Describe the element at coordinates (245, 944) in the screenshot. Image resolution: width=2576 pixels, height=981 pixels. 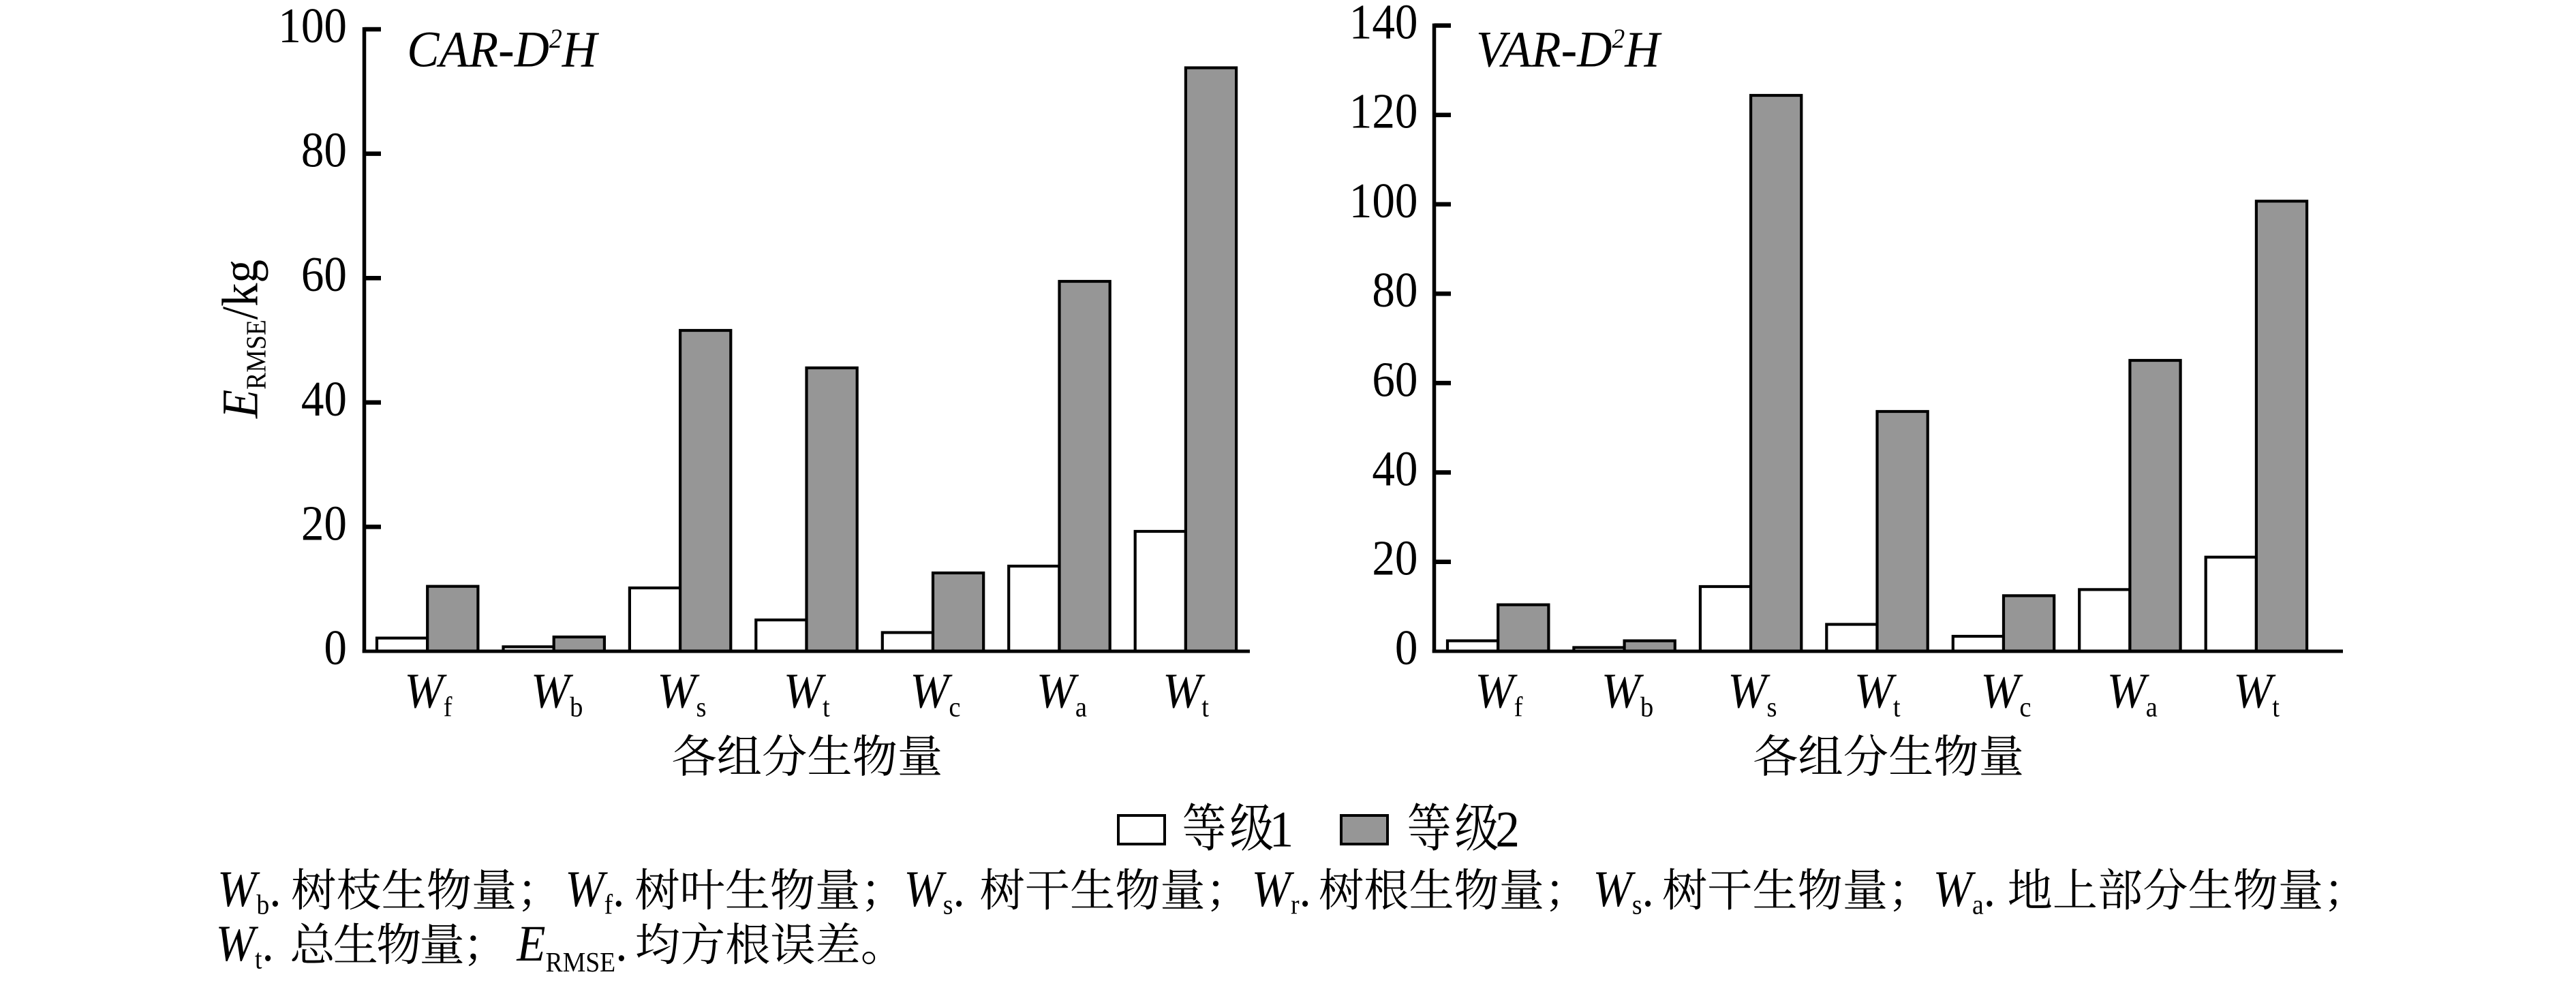
I see `svg-text: Wt.` at that location.